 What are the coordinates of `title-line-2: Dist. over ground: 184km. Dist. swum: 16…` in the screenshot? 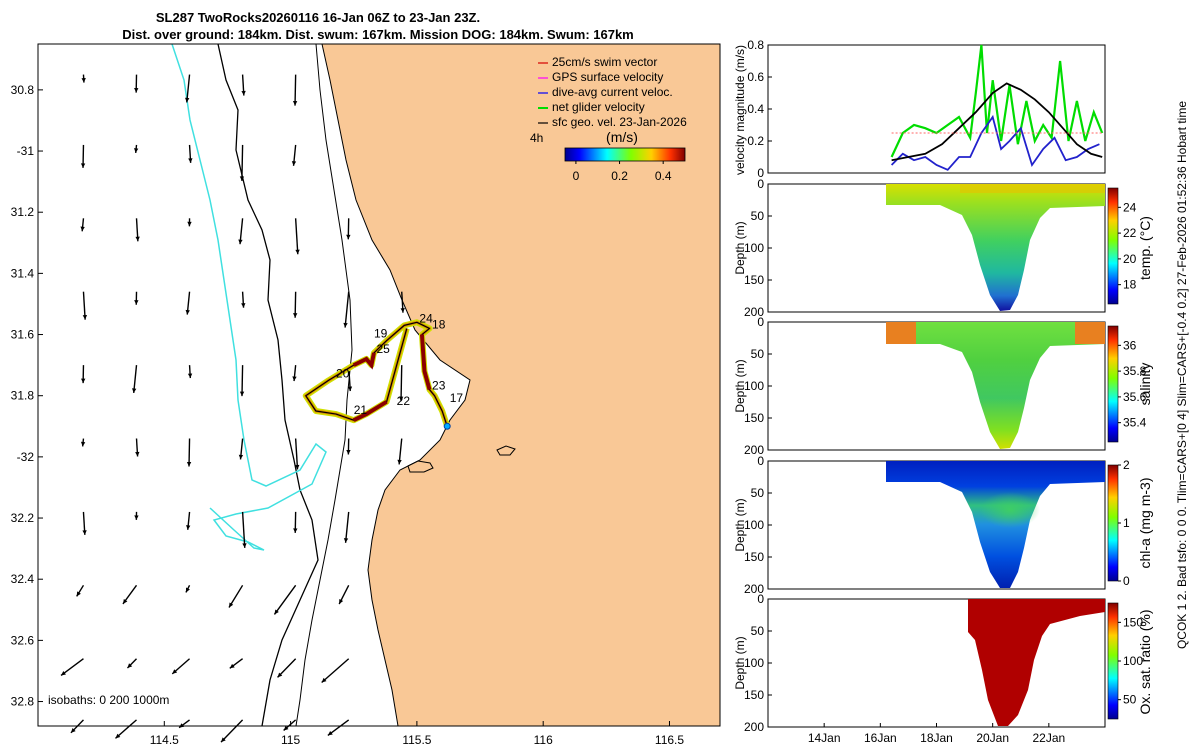 It's located at (378, 34).